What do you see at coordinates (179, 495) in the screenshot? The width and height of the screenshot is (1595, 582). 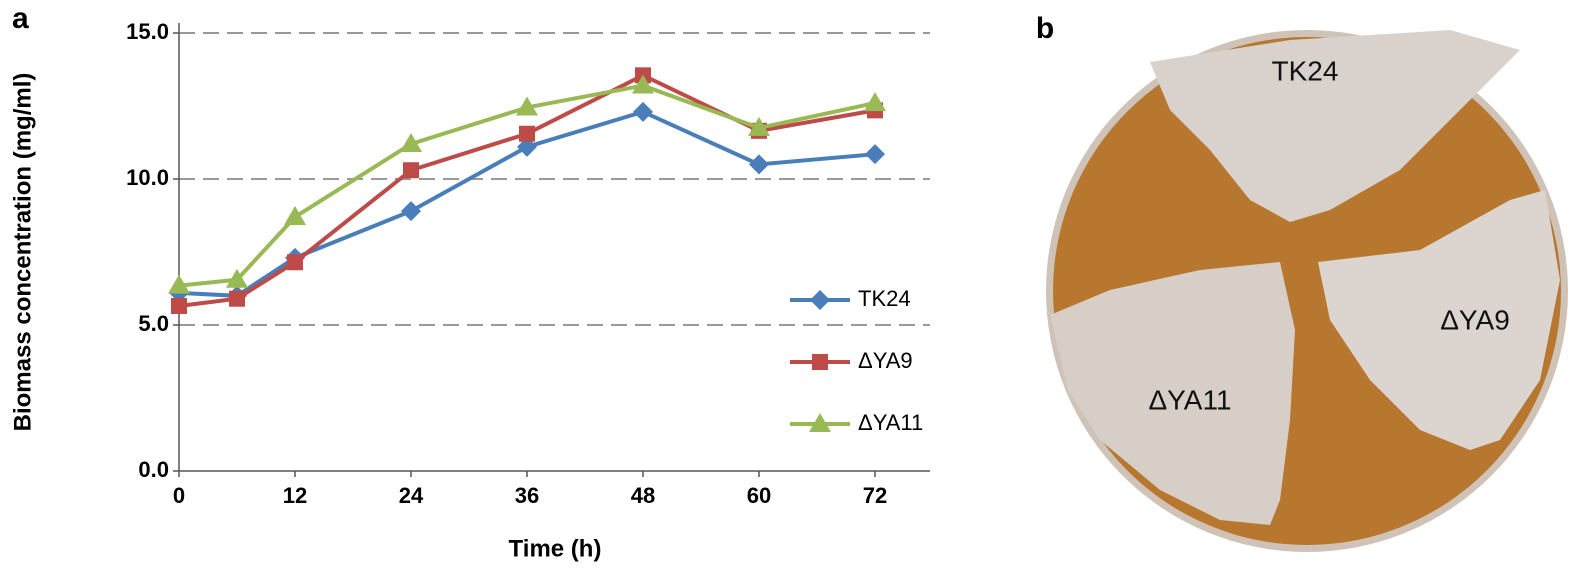 I see `x-tick-label: 0` at bounding box center [179, 495].